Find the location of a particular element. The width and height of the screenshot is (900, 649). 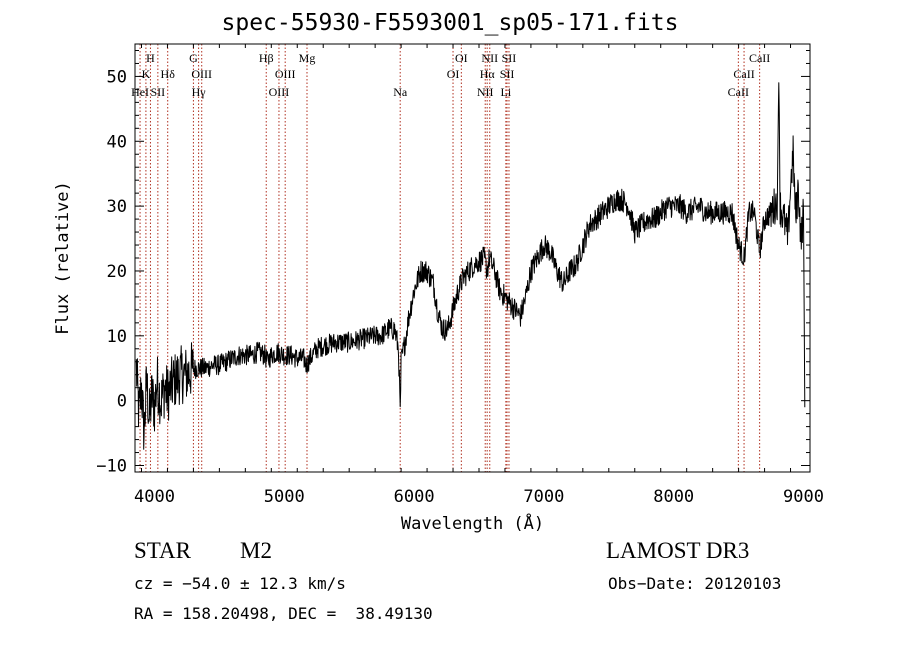

line-label: K is located at coordinates (146, 74).